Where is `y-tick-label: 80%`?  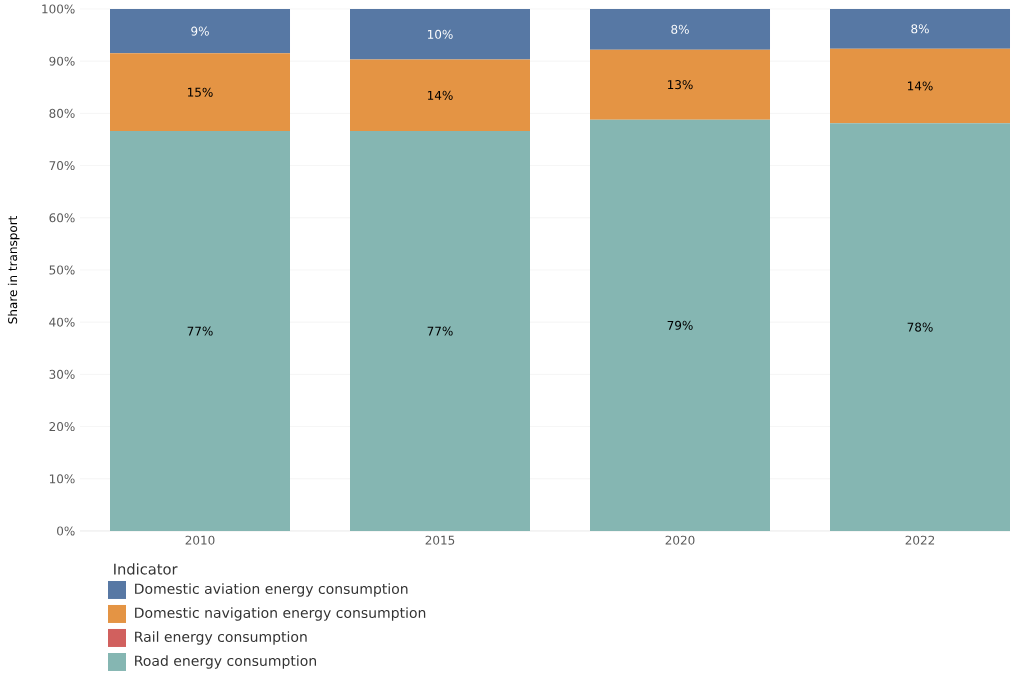 y-tick-label: 80% is located at coordinates (62, 113).